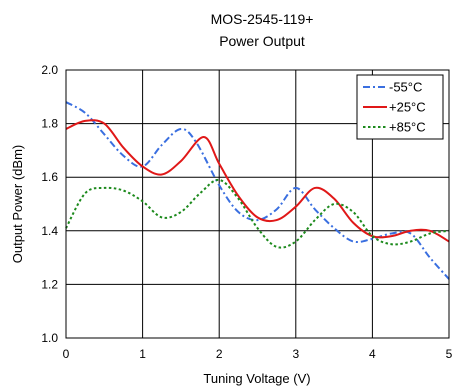 The height and width of the screenshot is (387, 459). What do you see at coordinates (262, 41) in the screenshot?
I see `chart-subtitle: Power Output` at bounding box center [262, 41].